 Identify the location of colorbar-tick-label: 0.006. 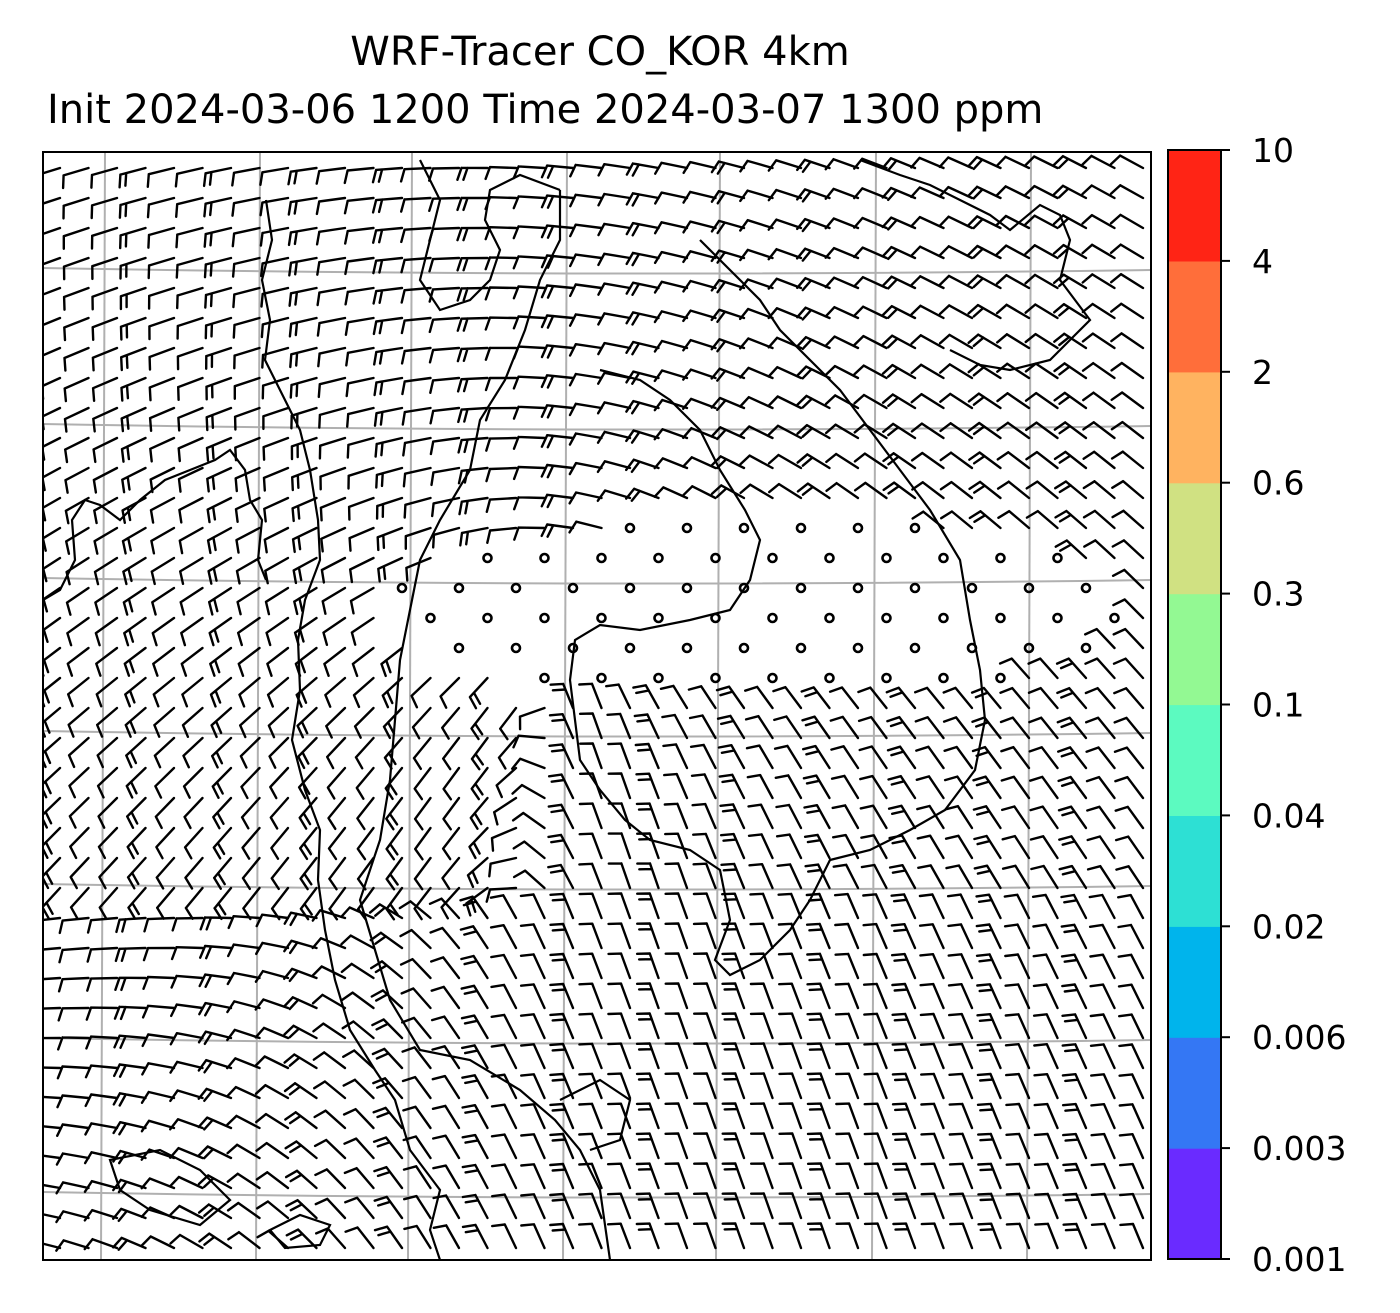
(1299, 1037).